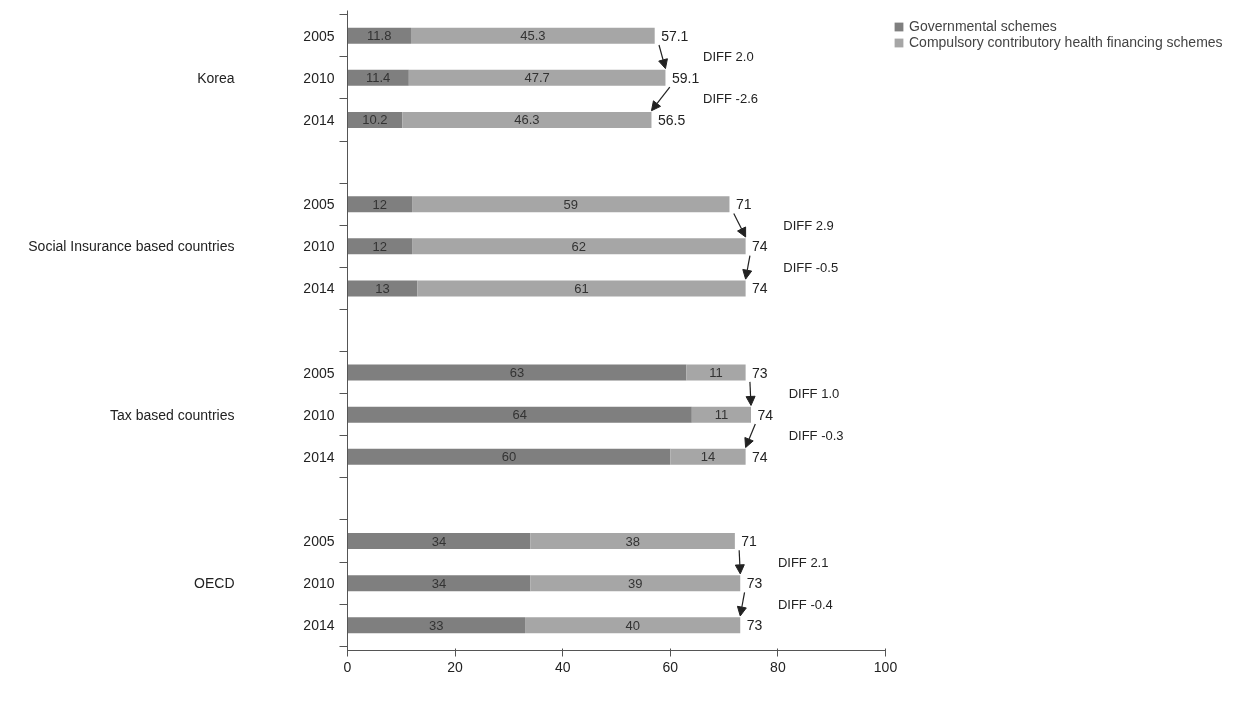 Image resolution: width=1242 pixels, height=720 pixels. Describe the element at coordinates (675, 35) in the screenshot. I see `total-label: 57.1` at that location.